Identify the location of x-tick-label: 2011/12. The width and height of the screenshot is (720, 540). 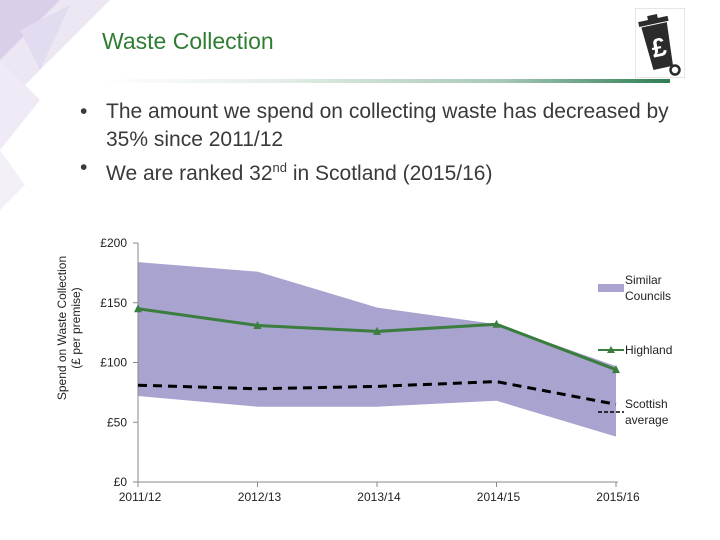
(140, 497).